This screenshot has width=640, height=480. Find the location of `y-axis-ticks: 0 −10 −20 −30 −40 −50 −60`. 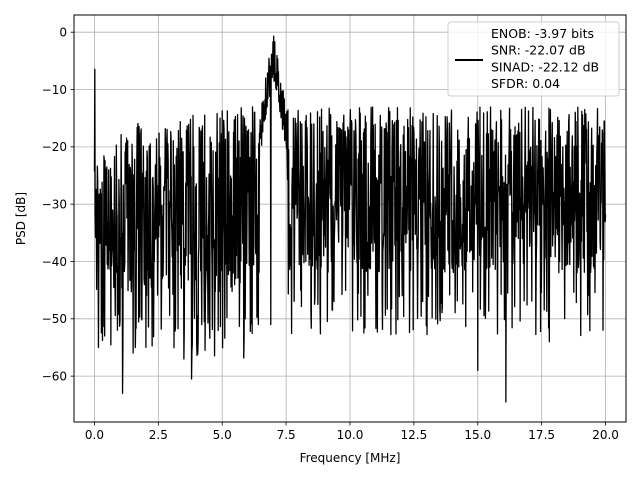

y-axis-ticks: 0 −10 −20 −30 −40 −50 −60 is located at coordinates (58, 204).